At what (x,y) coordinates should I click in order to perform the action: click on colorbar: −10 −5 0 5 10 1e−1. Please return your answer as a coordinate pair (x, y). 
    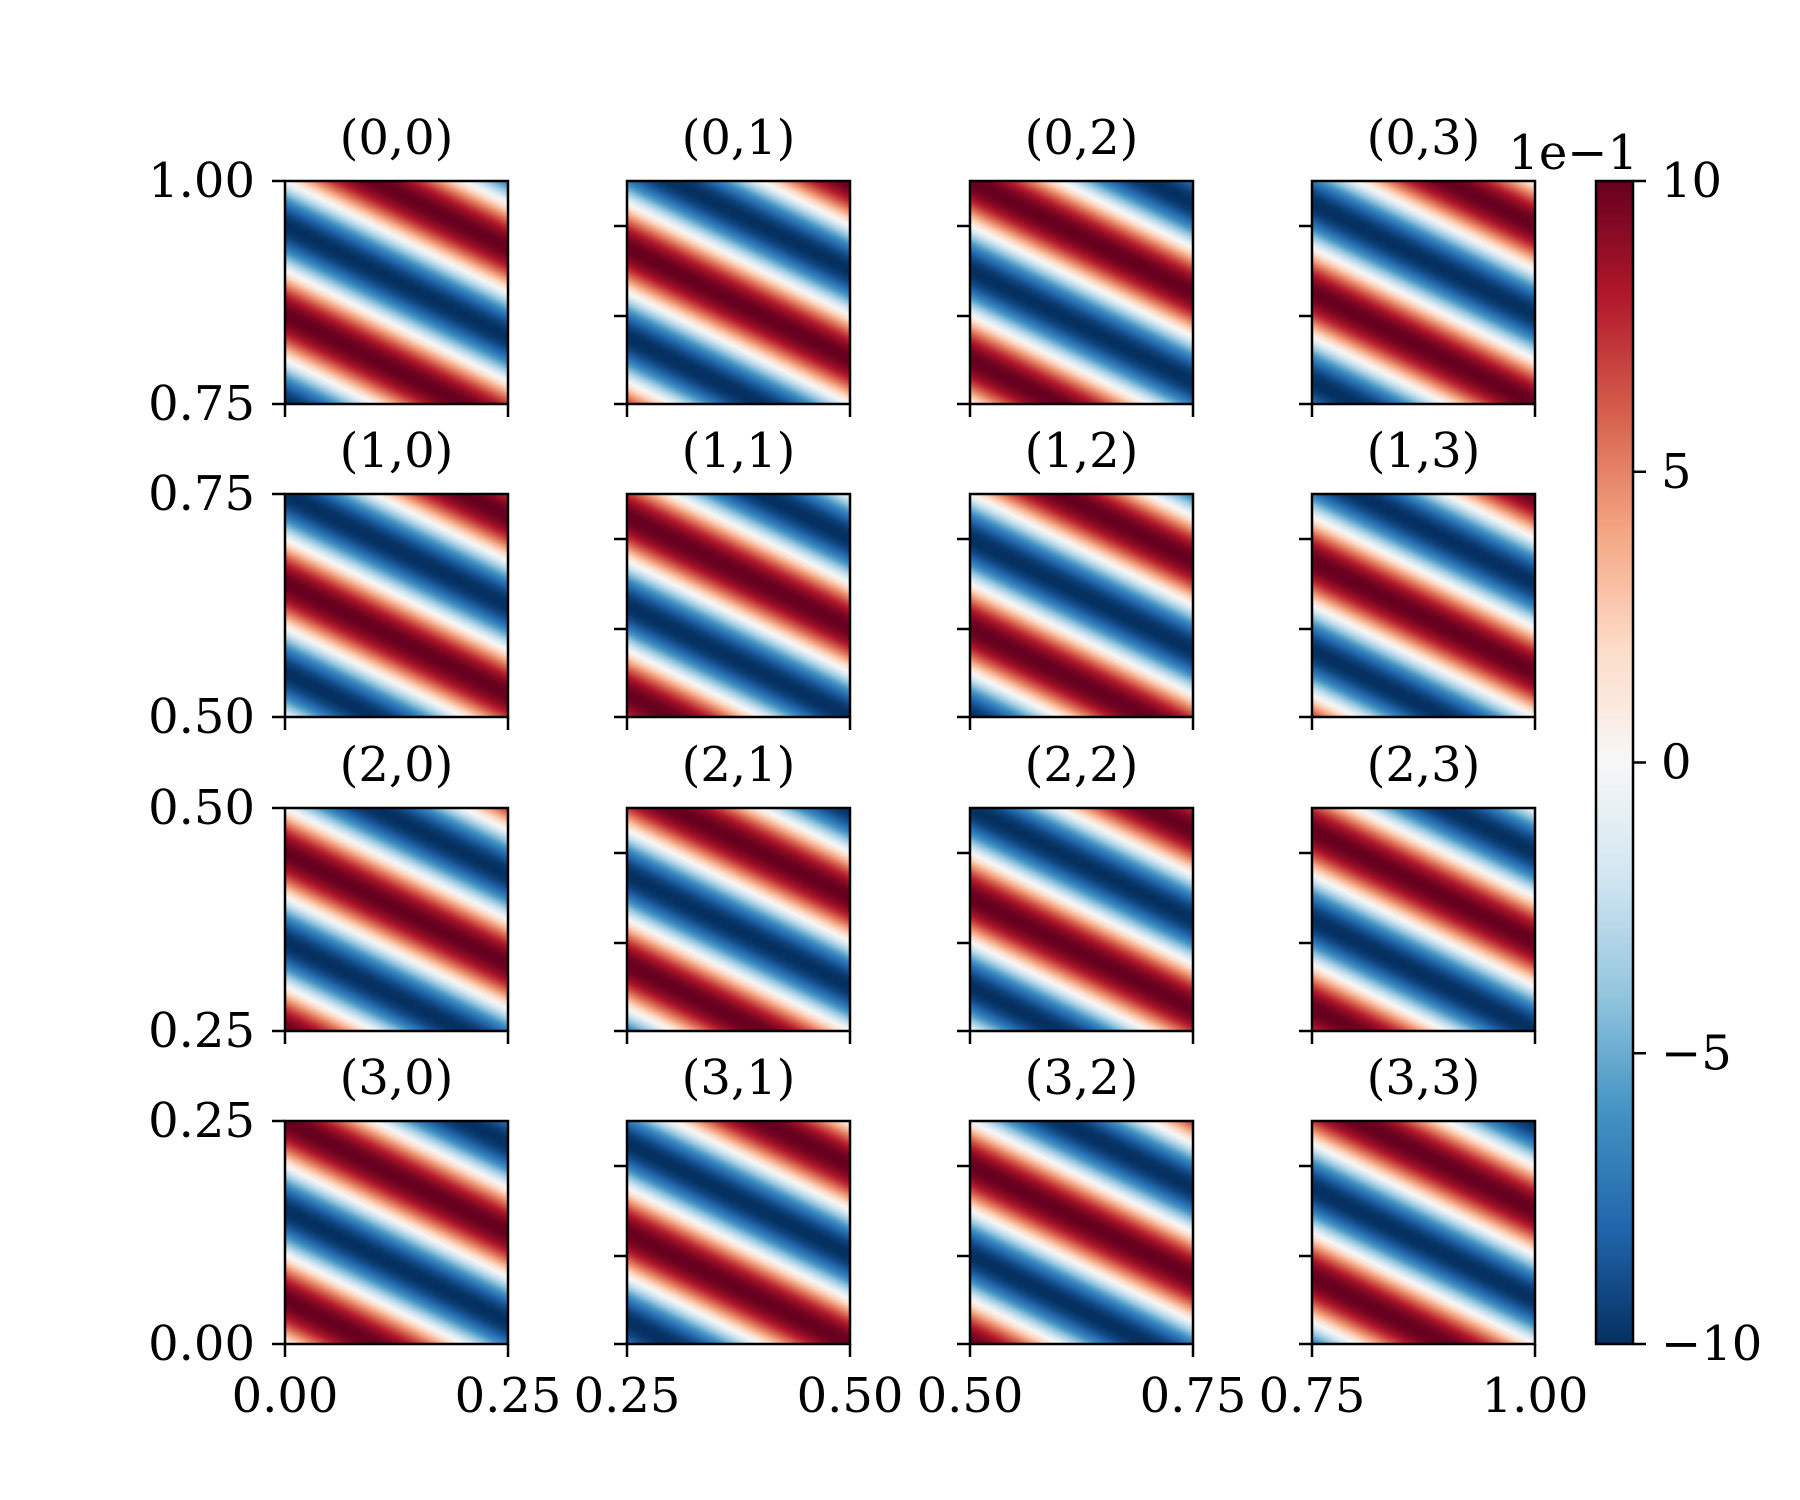
    Looking at the image, I should click on (1635, 748).